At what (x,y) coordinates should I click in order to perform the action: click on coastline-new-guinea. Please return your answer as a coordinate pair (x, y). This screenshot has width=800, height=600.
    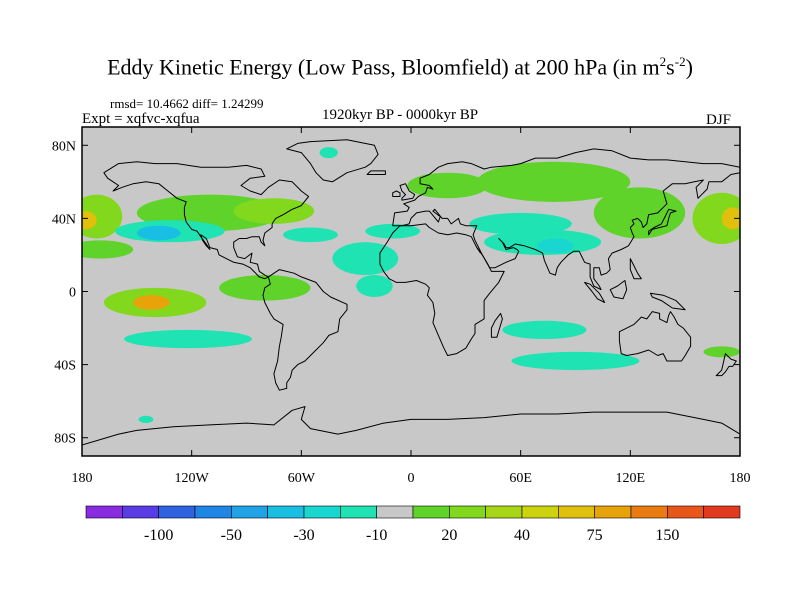
    Looking at the image, I should click on (667, 301).